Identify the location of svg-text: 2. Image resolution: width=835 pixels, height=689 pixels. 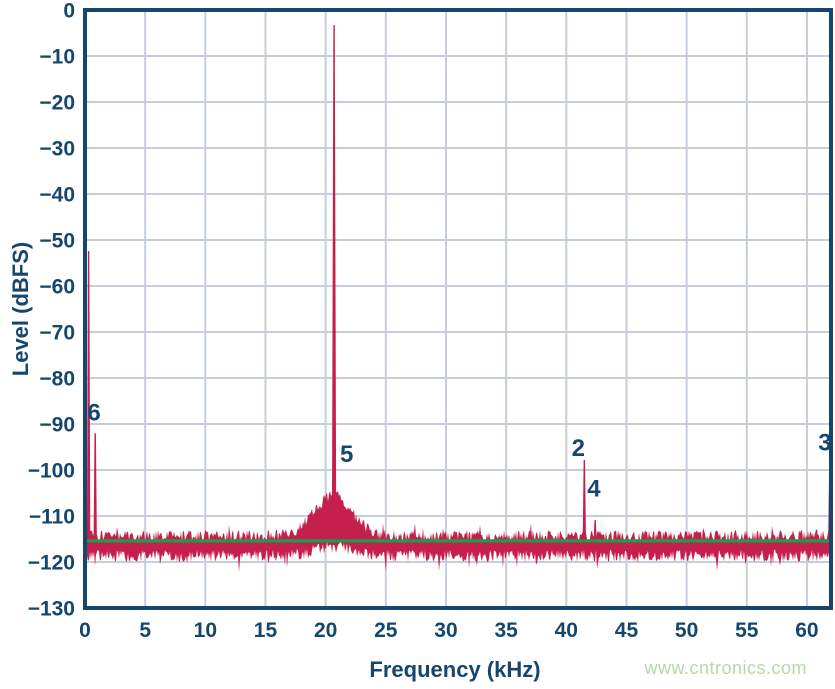
(578, 448).